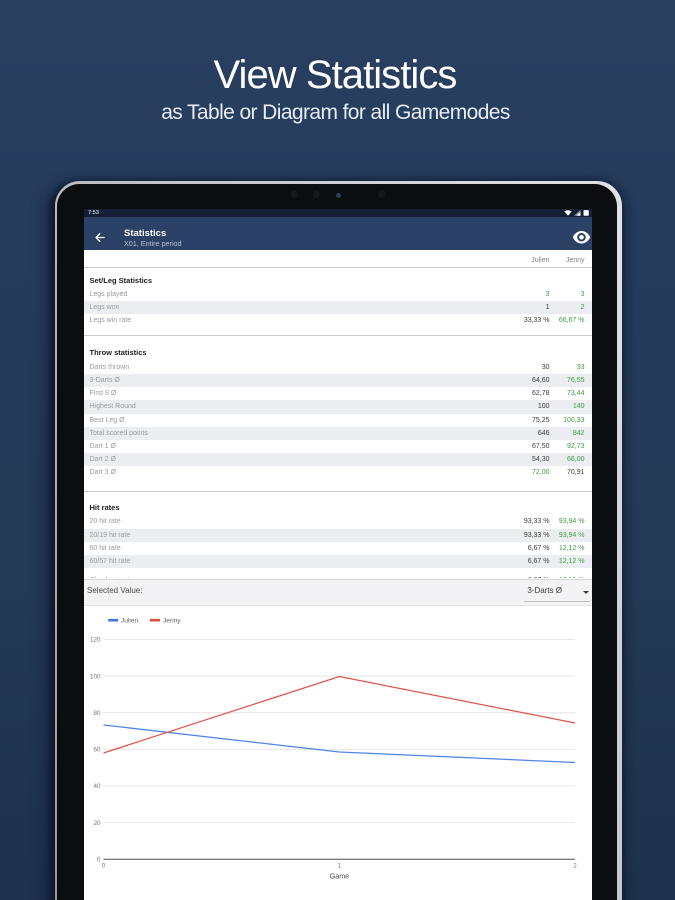 Image resolution: width=675 pixels, height=900 pixels. I want to click on svg-text: 120, so click(94, 640).